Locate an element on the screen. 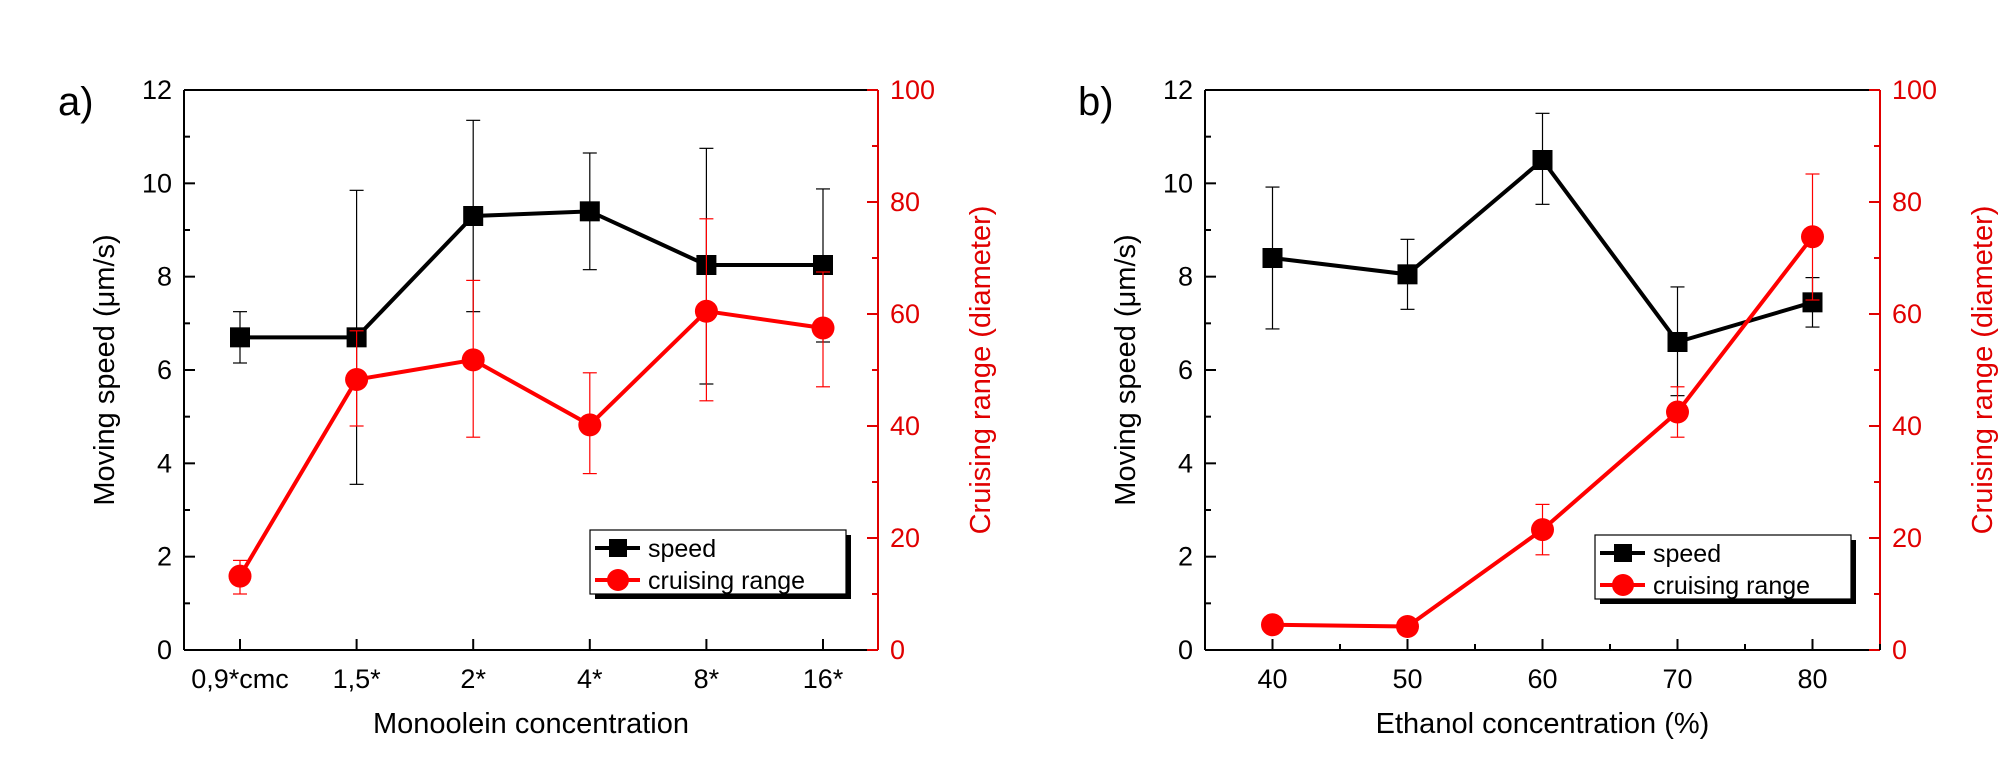  x-tick-label: 1,5* is located at coordinates (357, 679).